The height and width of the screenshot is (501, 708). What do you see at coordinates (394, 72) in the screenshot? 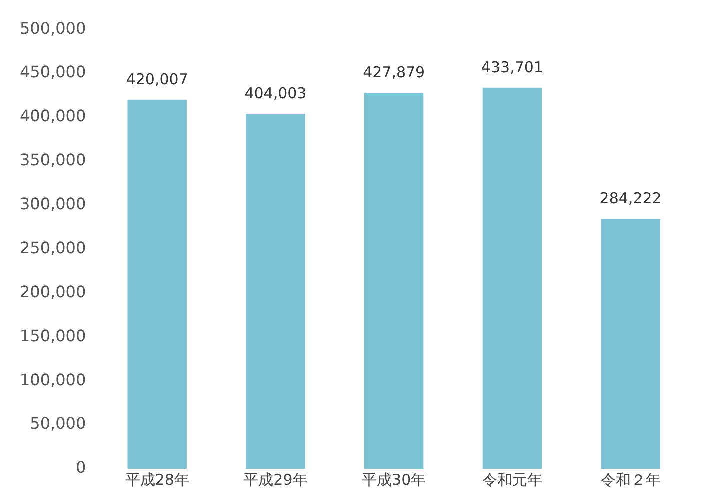
I see `data-label: 427,879` at bounding box center [394, 72].